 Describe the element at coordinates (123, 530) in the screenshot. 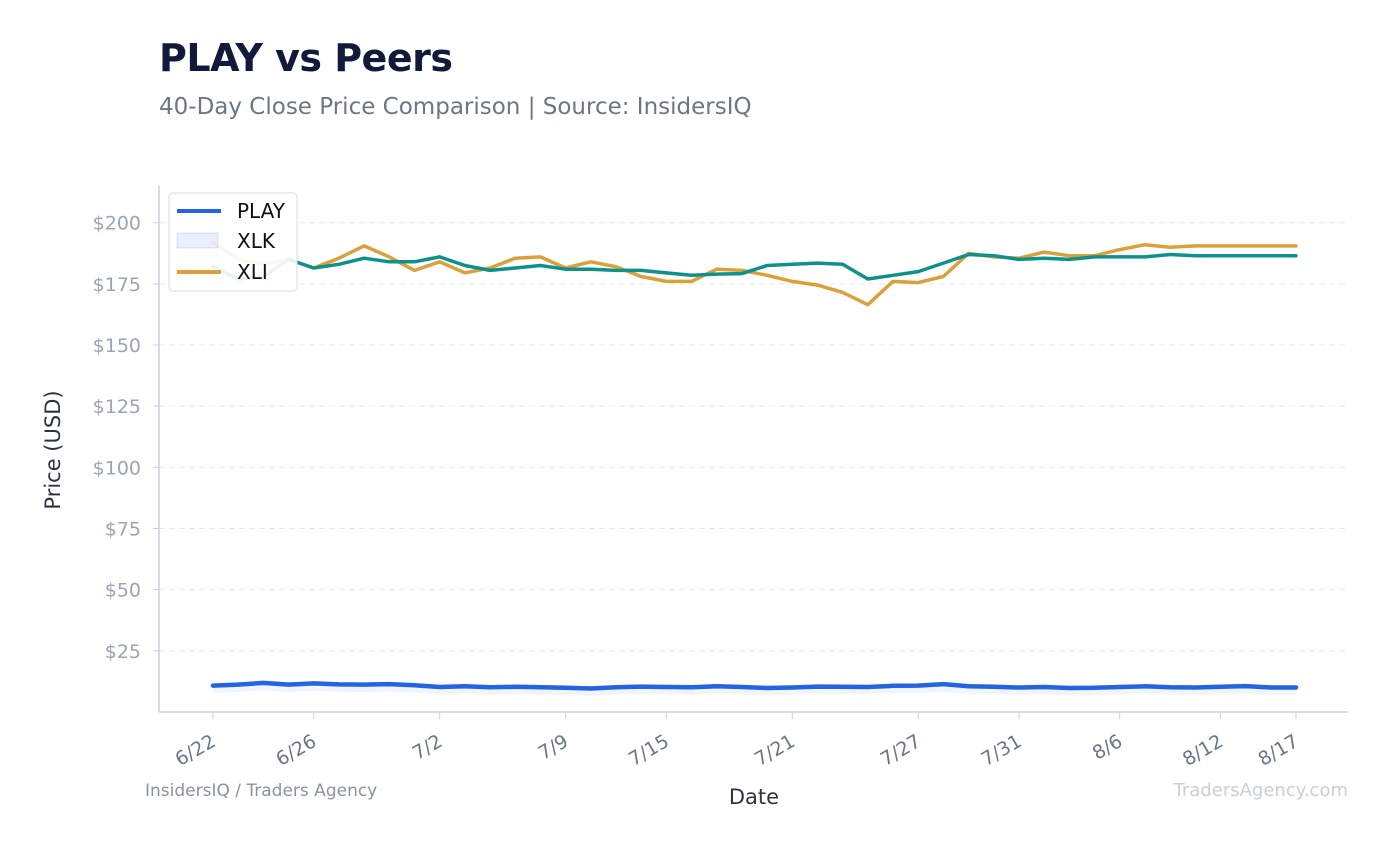

I see `y-tick-label: $75` at that location.